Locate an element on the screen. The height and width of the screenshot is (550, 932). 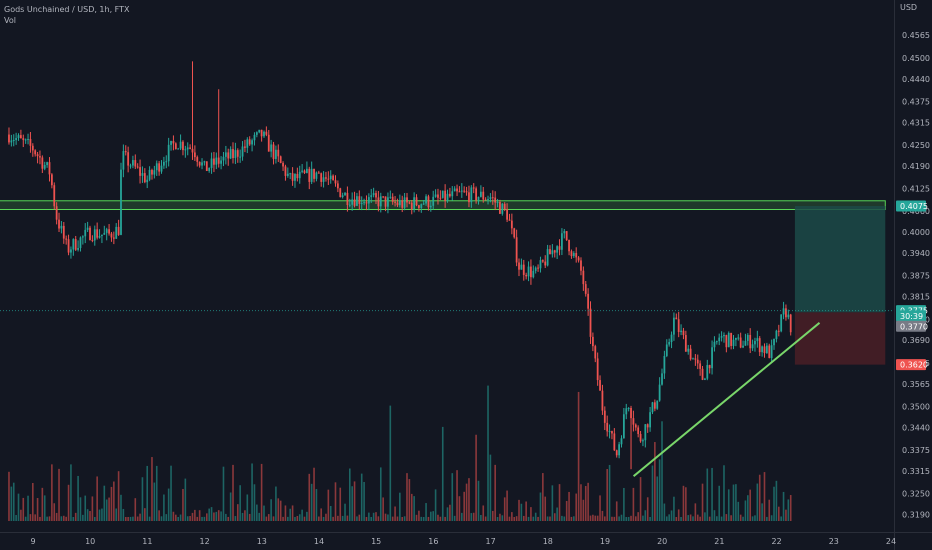
price-tick-label: 0.4060 is located at coordinates (916, 211).